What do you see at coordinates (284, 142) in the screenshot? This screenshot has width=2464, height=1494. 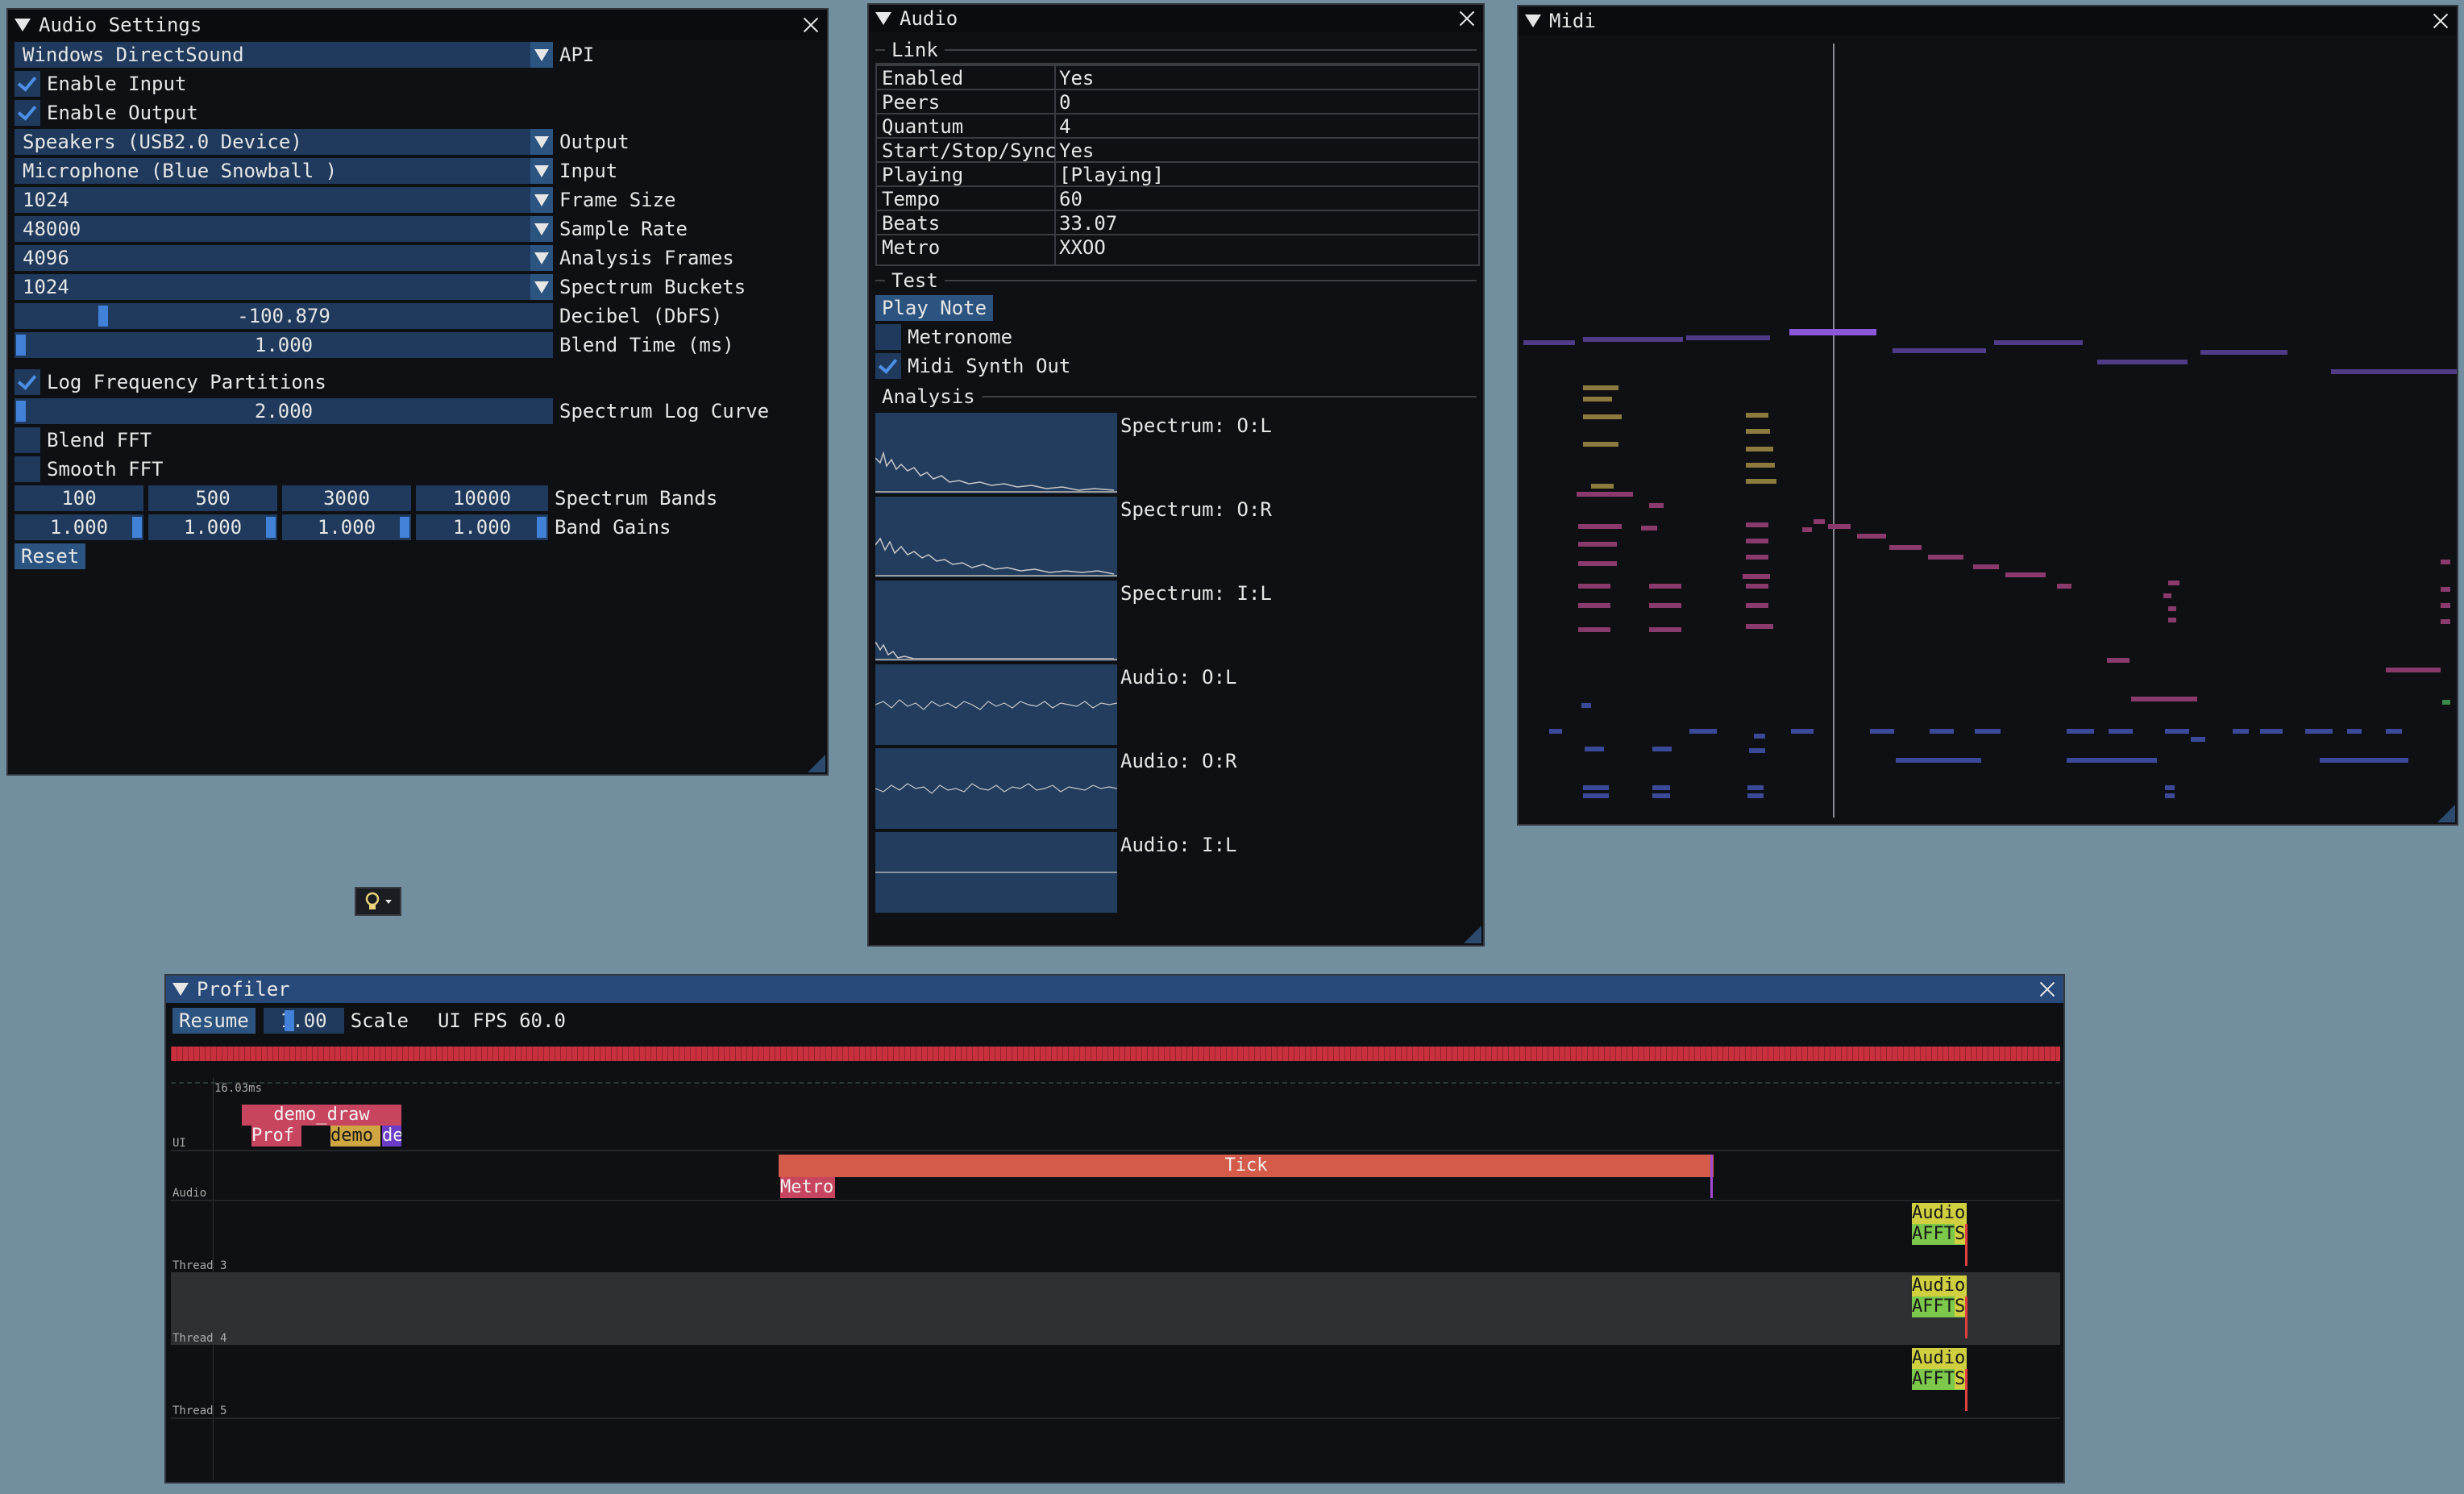 I see `output-combo: Speakers (USB2.0 Device)` at bounding box center [284, 142].